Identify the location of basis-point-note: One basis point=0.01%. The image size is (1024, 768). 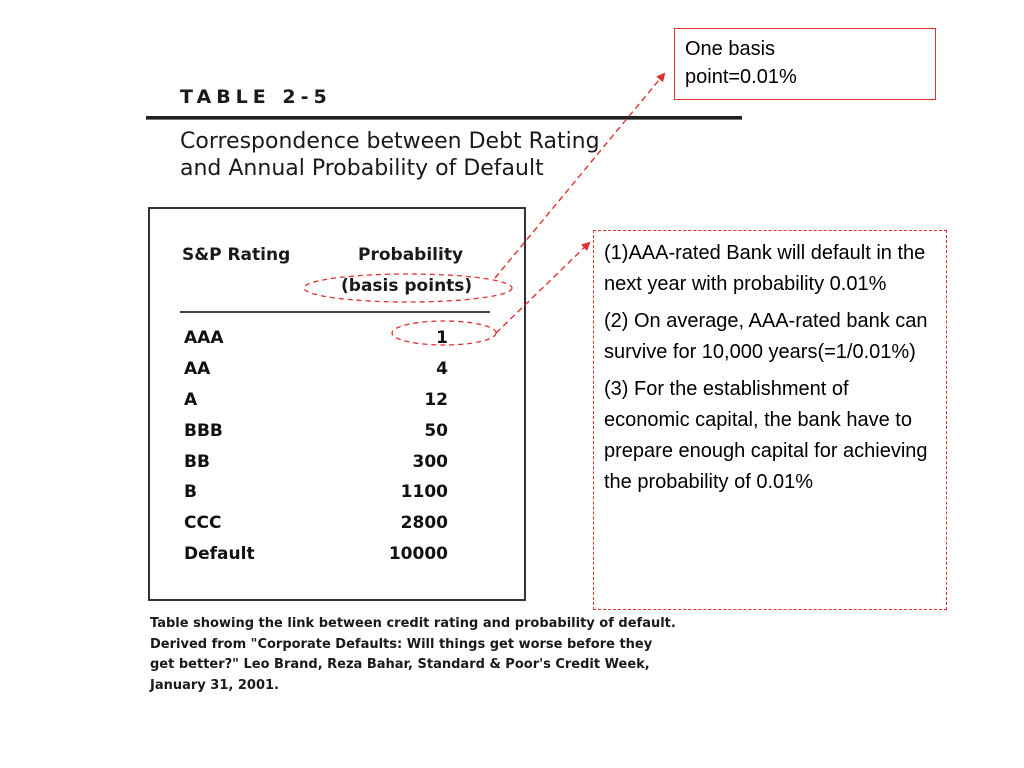
(805, 64).